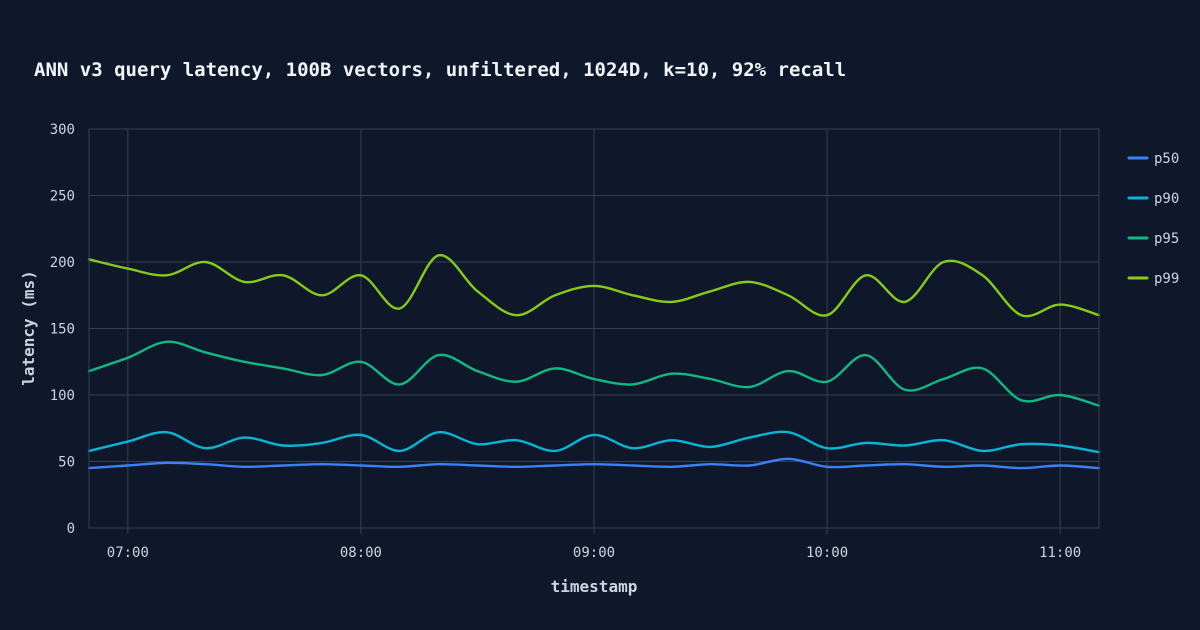  What do you see at coordinates (1166, 159) in the screenshot?
I see `legend-label-p50: p50` at bounding box center [1166, 159].